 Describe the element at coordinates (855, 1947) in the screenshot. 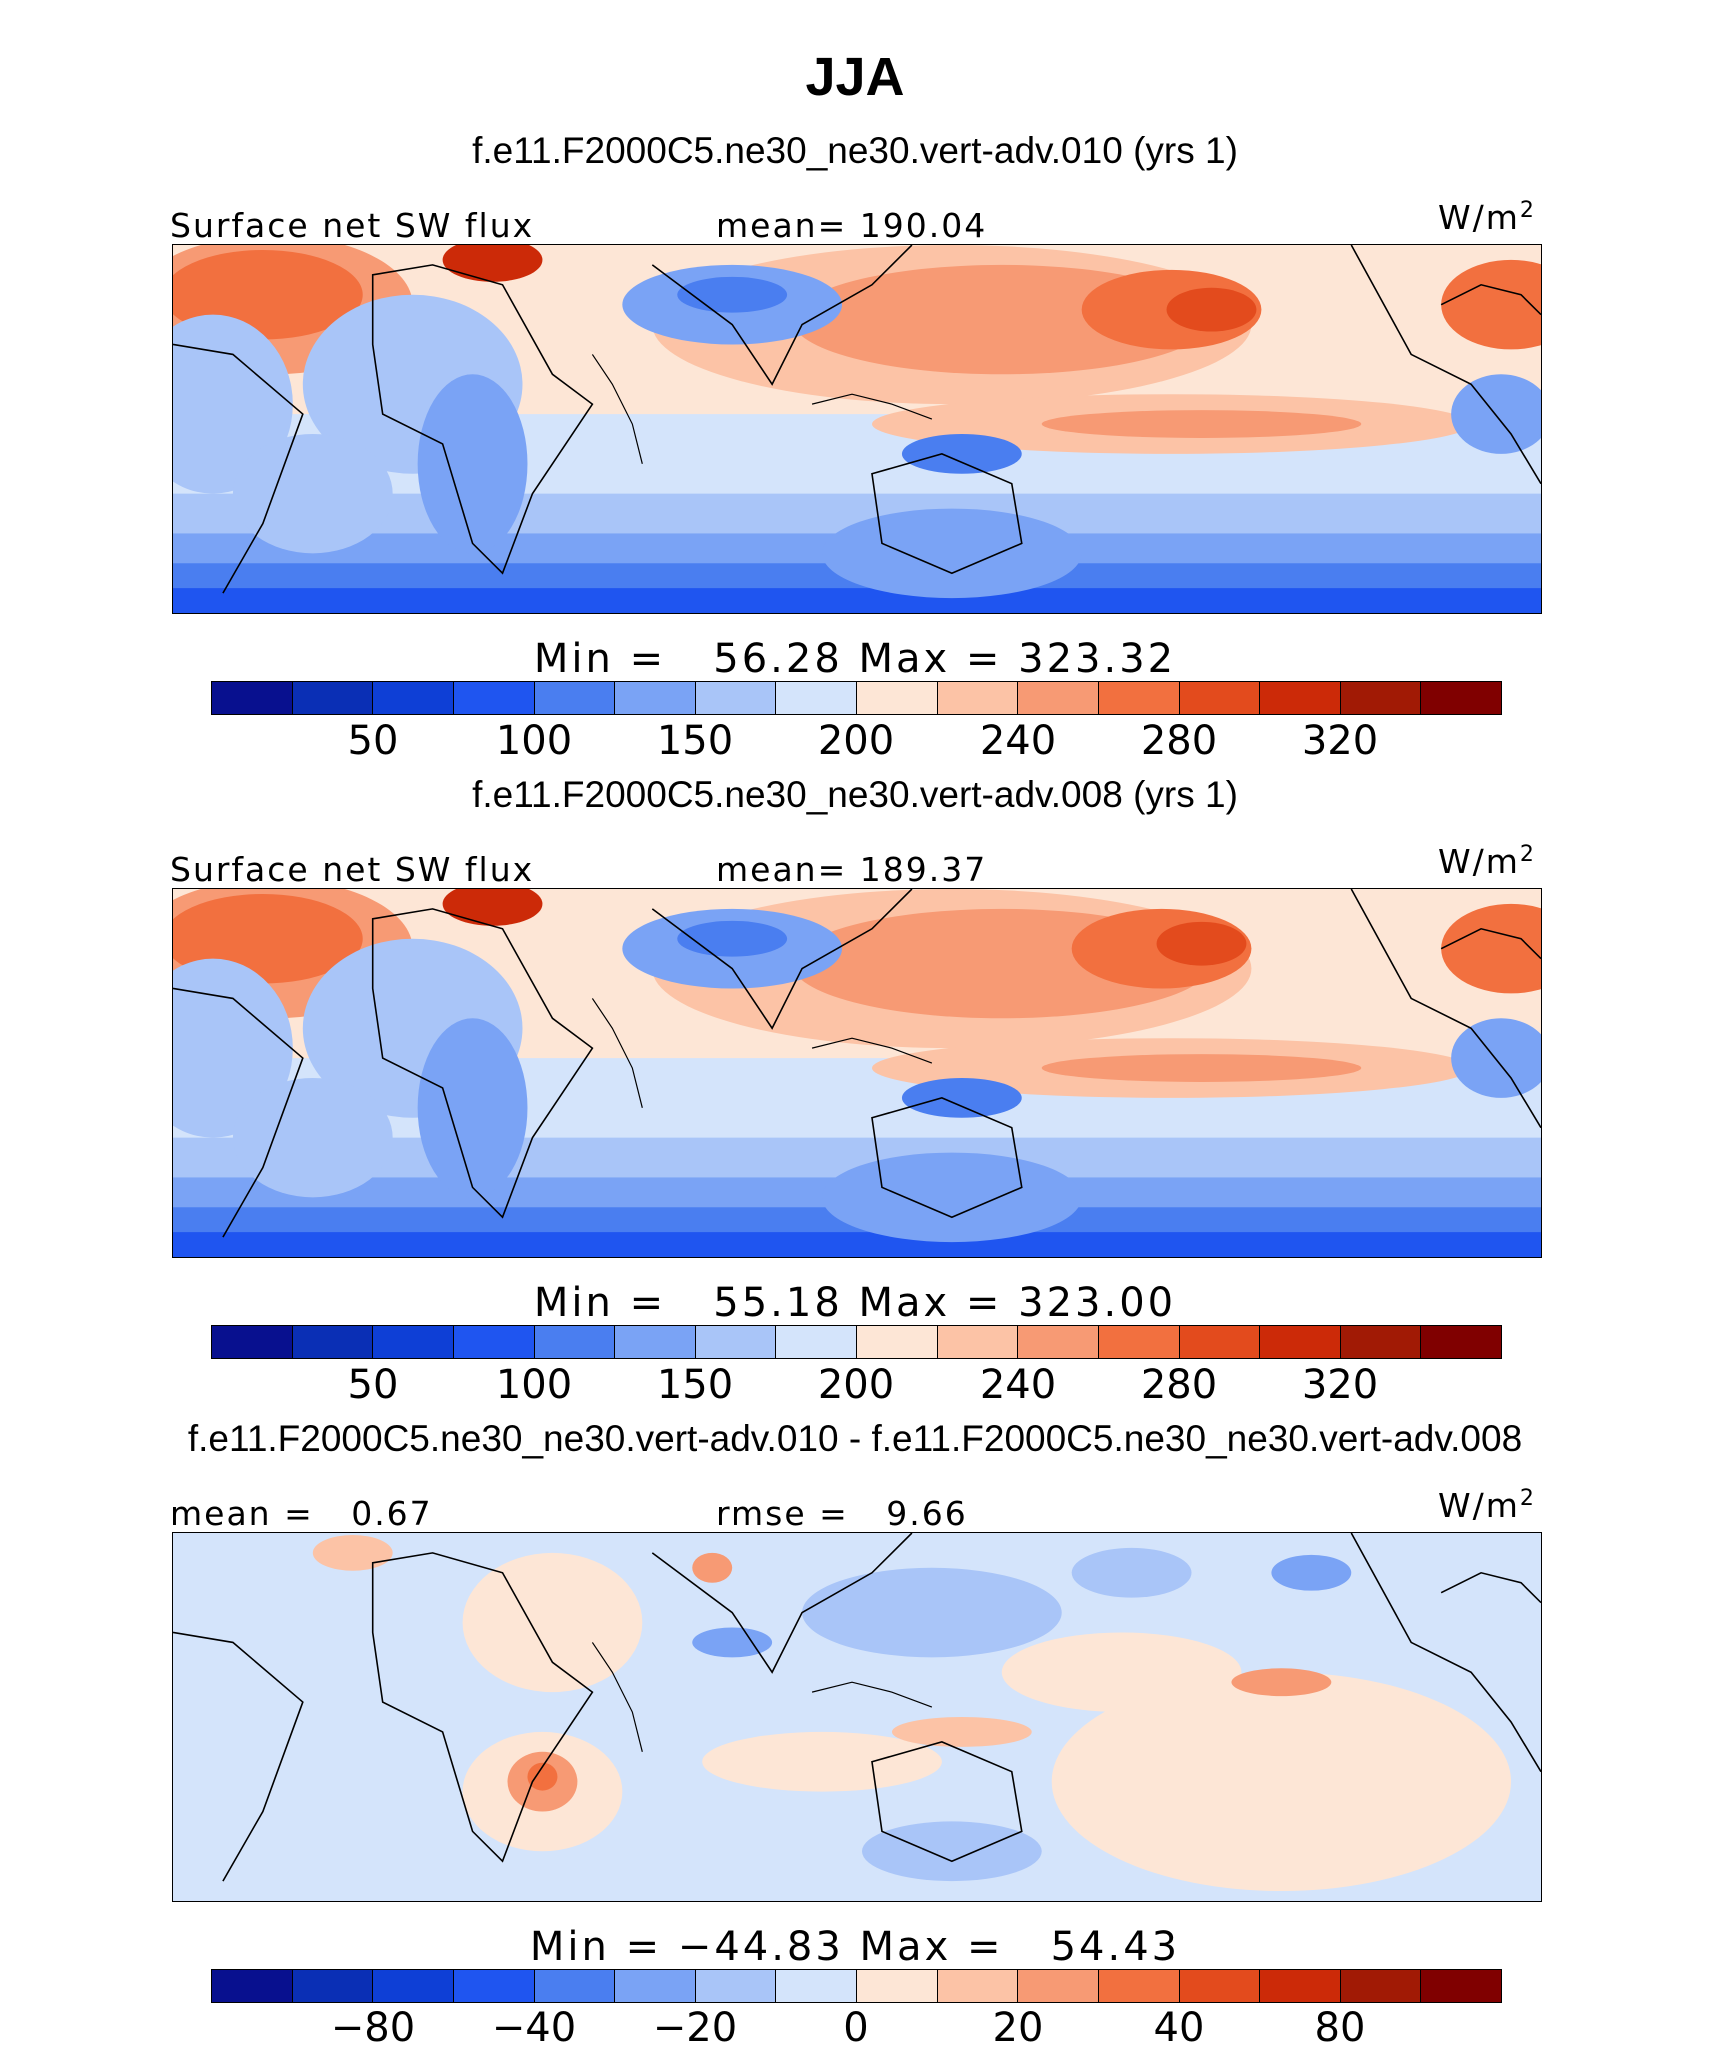

I see `panel-3-minmax: Min = −44.83 Max = 54.43` at that location.